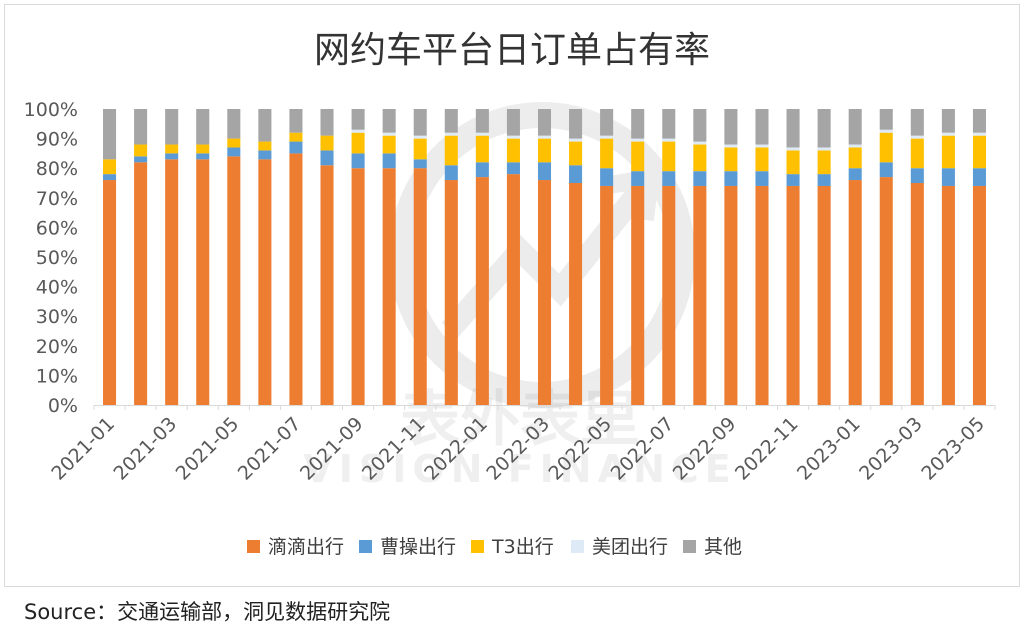 The image size is (1029, 632). What do you see at coordinates (57, 347) in the screenshot?
I see `y-tick-label: 20%` at bounding box center [57, 347].